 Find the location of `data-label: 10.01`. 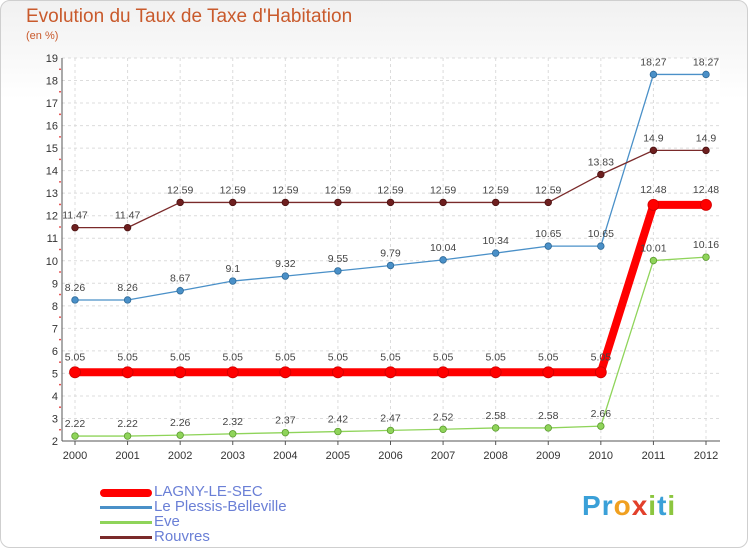

data-label: 10.01 is located at coordinates (653, 249).